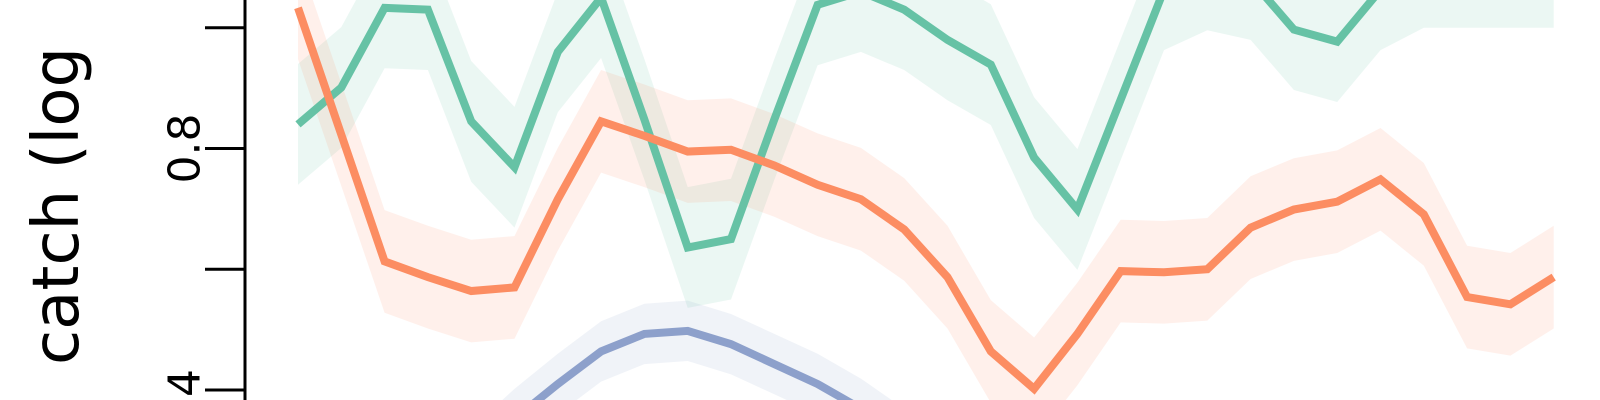  I want to click on series-line, so click(692, 363).